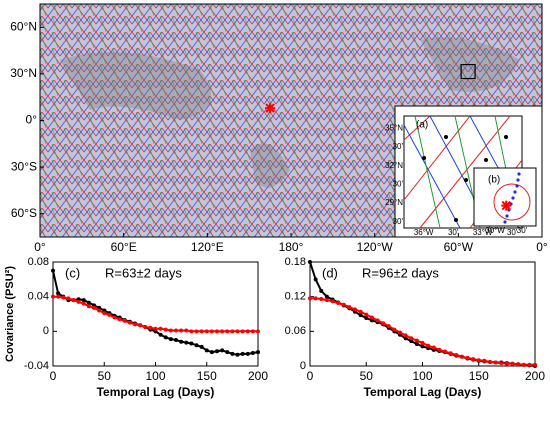  I want to click on inset-x-tick-label: 36°W, so click(424, 232).